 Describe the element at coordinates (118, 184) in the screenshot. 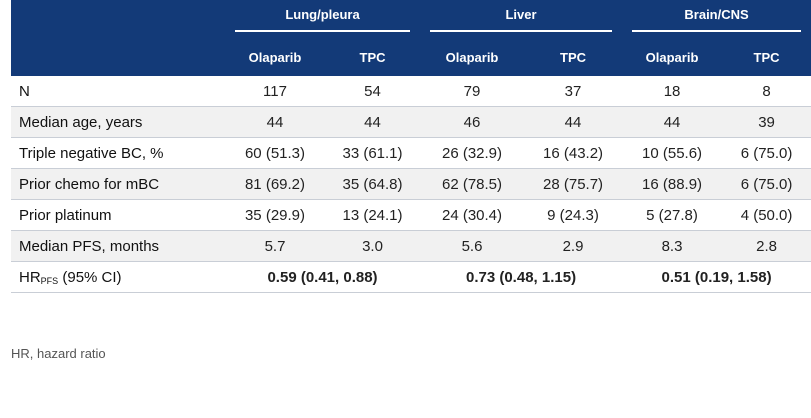

I see `row-label: Prior chemo for mBC` at that location.